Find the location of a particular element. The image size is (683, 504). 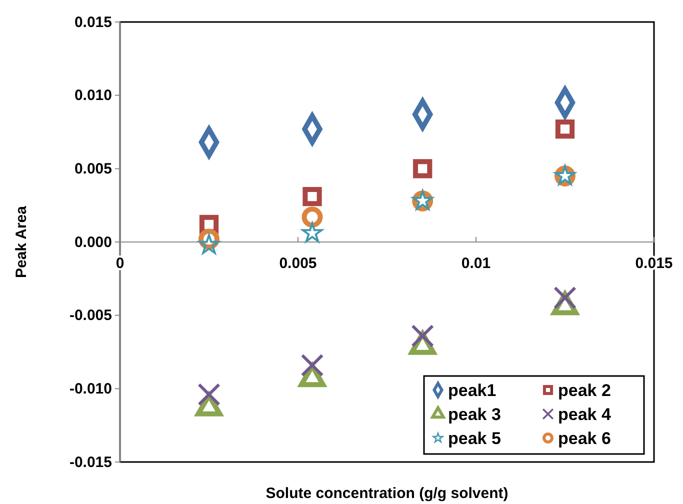

x-tick-label: 0.01 is located at coordinates (476, 263).